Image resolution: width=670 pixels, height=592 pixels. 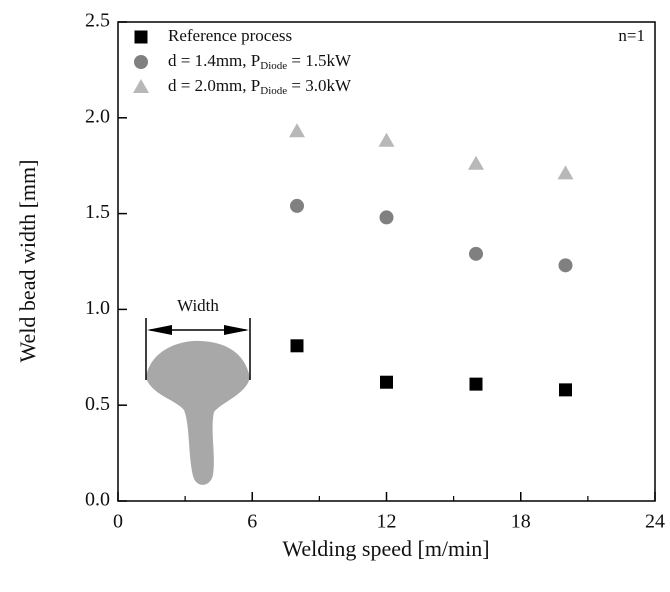 I want to click on y-axis-label: Weld bead width [mm], so click(x=27, y=261).